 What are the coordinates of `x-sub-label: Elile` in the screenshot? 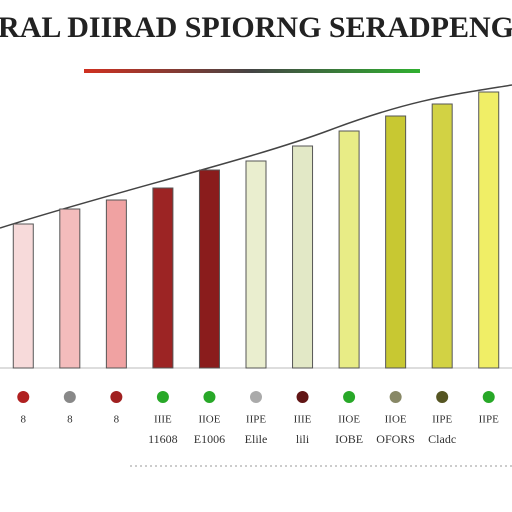 It's located at (256, 439).